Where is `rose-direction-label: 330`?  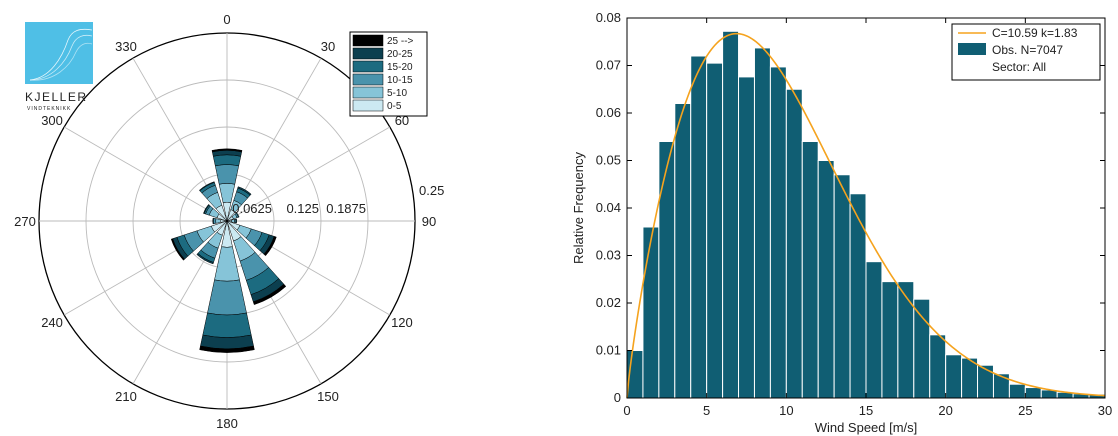
rose-direction-label: 330 is located at coordinates (126, 46).